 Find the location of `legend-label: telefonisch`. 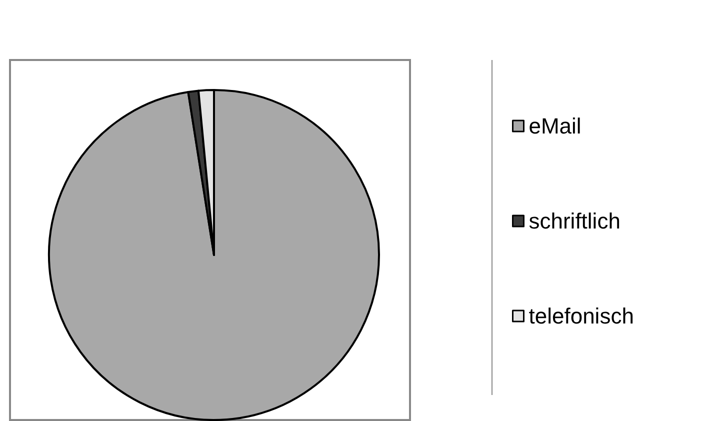

legend-label: telefonisch is located at coordinates (581, 316).